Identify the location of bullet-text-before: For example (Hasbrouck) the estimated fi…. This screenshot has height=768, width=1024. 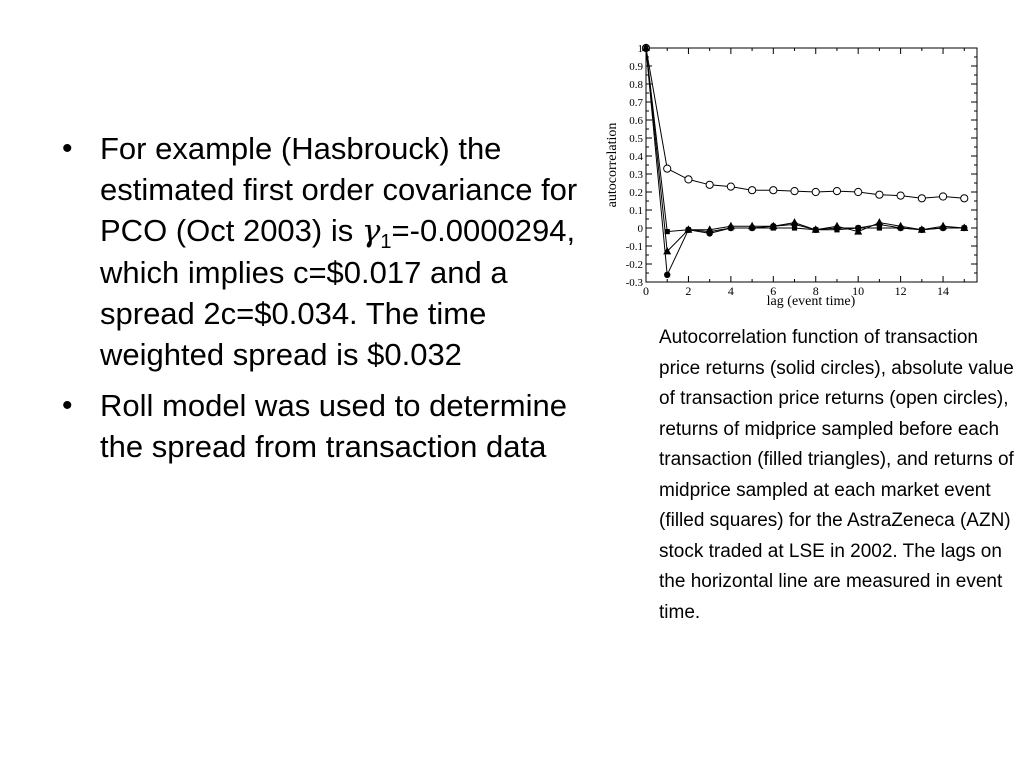
(339, 189).